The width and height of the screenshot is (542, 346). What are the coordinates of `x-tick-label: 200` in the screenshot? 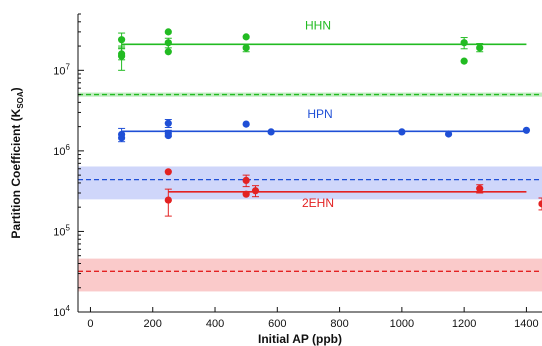 It's located at (153, 324).